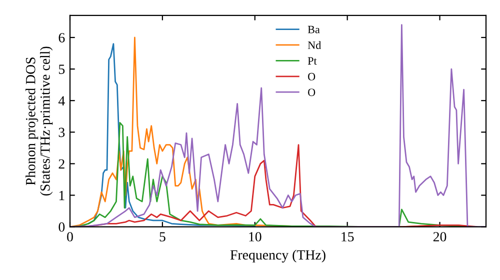  Describe the element at coordinates (163, 237) in the screenshot. I see `x-tick-label: 5` at that location.